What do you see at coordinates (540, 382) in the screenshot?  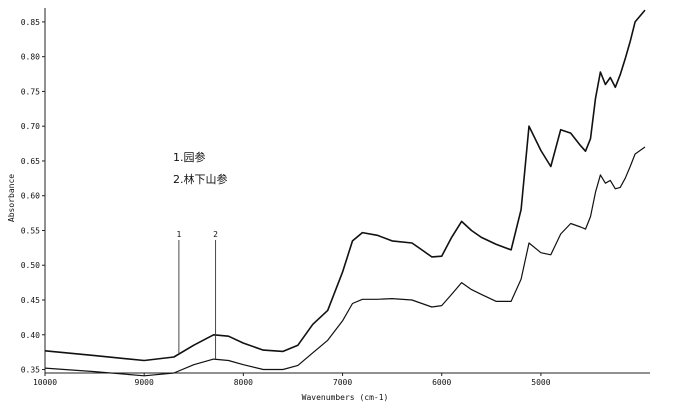 I see `x-tick-label: 5000` at bounding box center [540, 382].